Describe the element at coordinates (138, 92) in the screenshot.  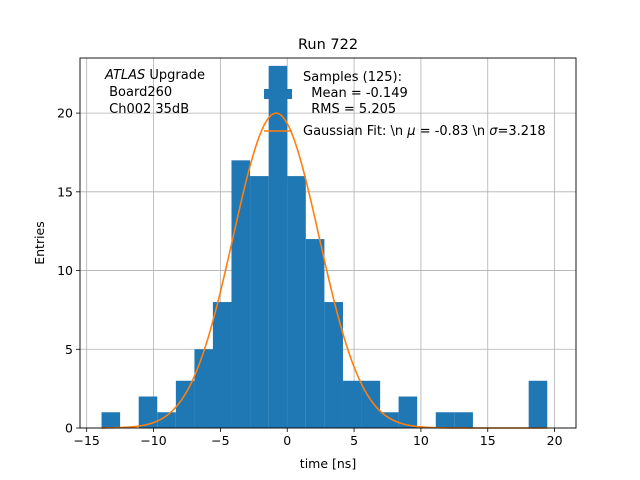
I see `board-label: Board260` at that location.